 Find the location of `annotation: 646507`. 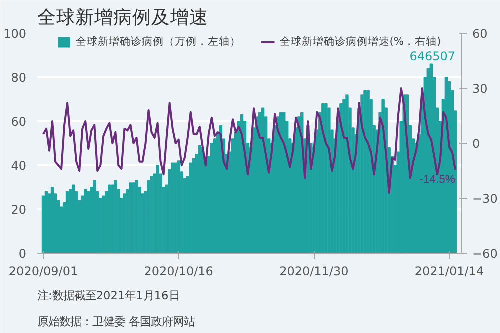

annotation: 646507 is located at coordinates (433, 57).